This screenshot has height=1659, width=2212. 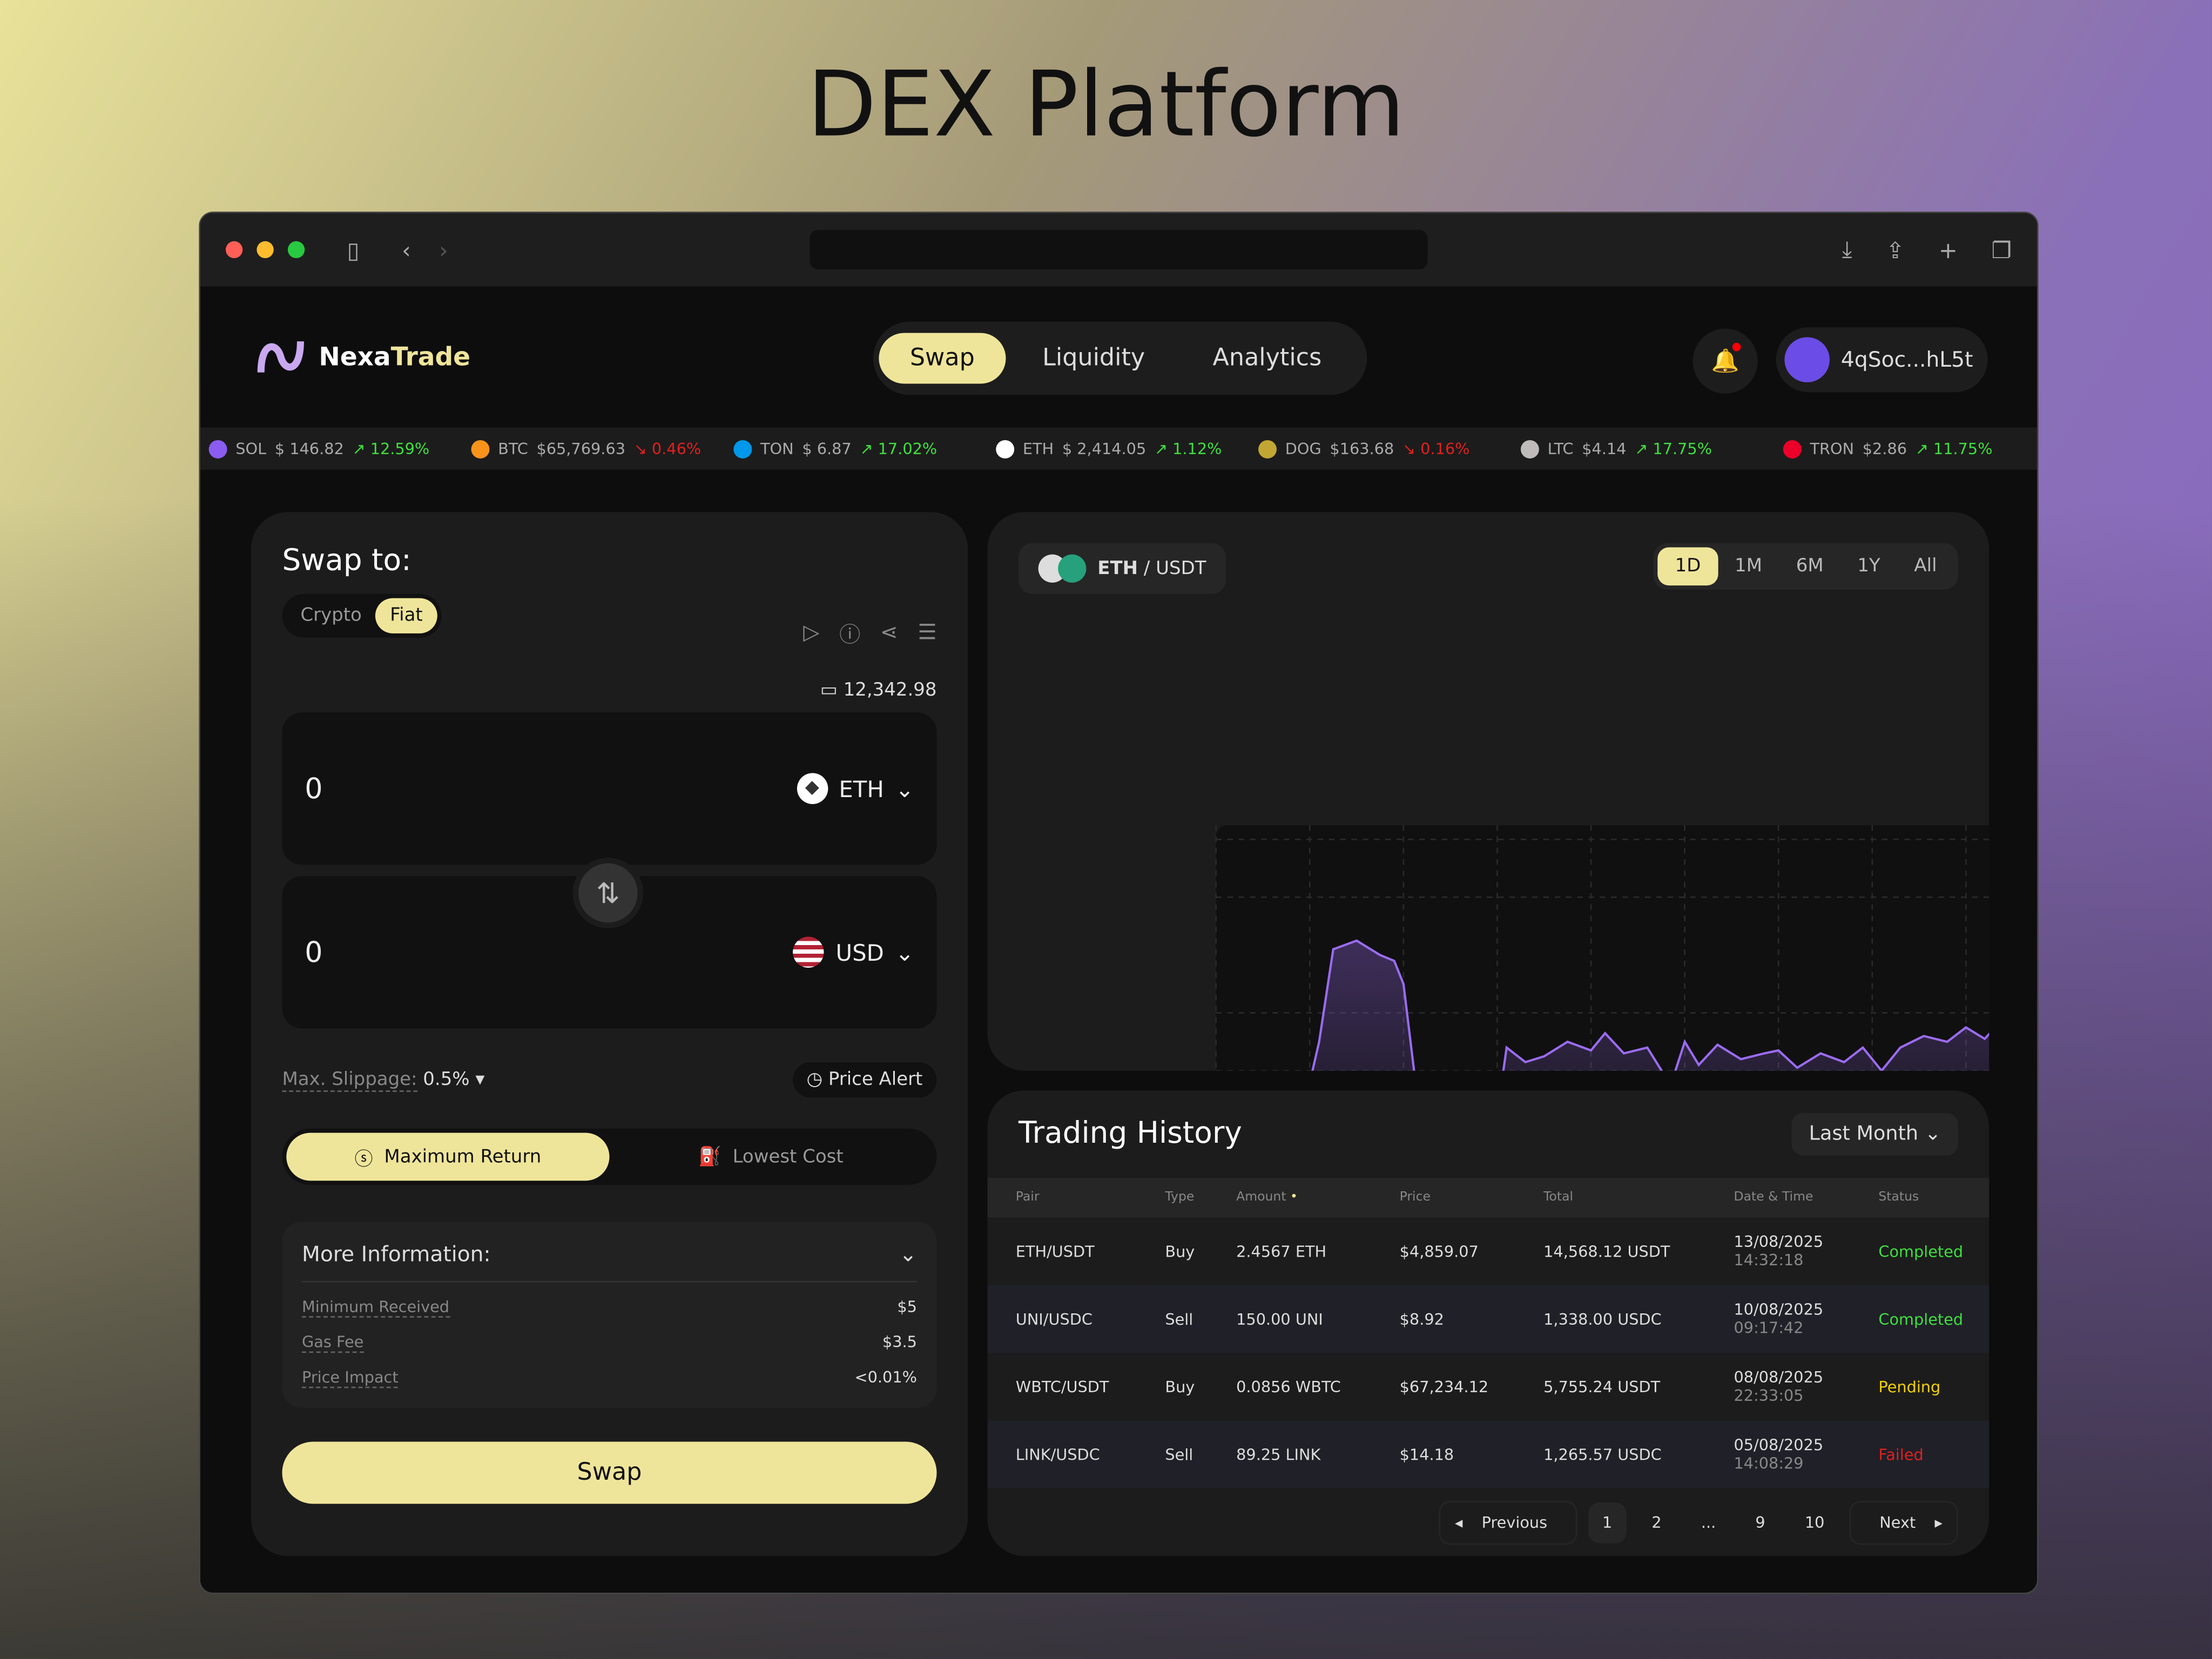 I want to click on mode-crypto: Crypto, so click(x=331, y=615).